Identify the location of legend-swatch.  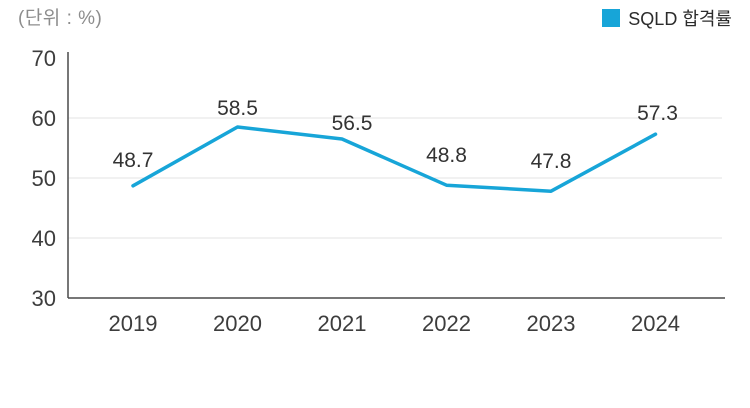
(611, 18).